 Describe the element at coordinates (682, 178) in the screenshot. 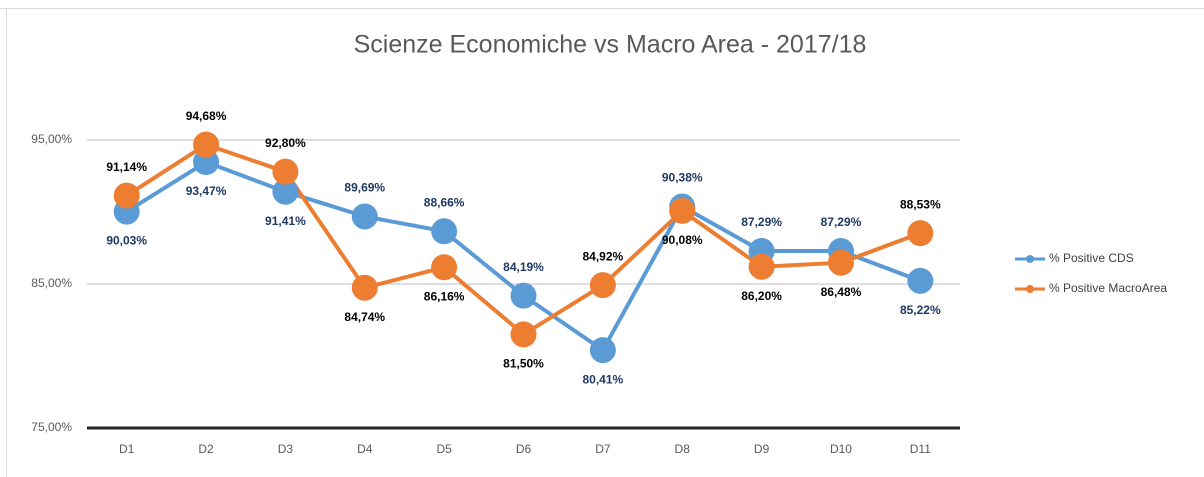

I see `data-label: 90,38%` at that location.